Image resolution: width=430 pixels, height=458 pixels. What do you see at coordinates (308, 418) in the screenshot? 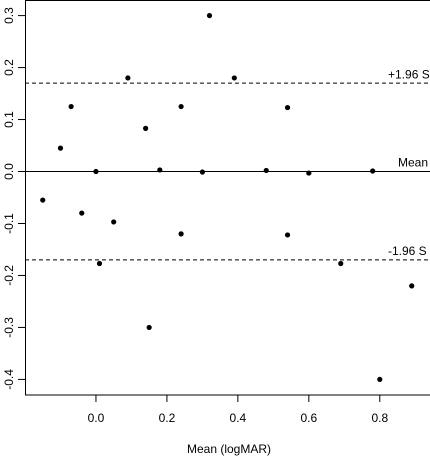
I see `x-tick-label: 0.6` at bounding box center [308, 418].